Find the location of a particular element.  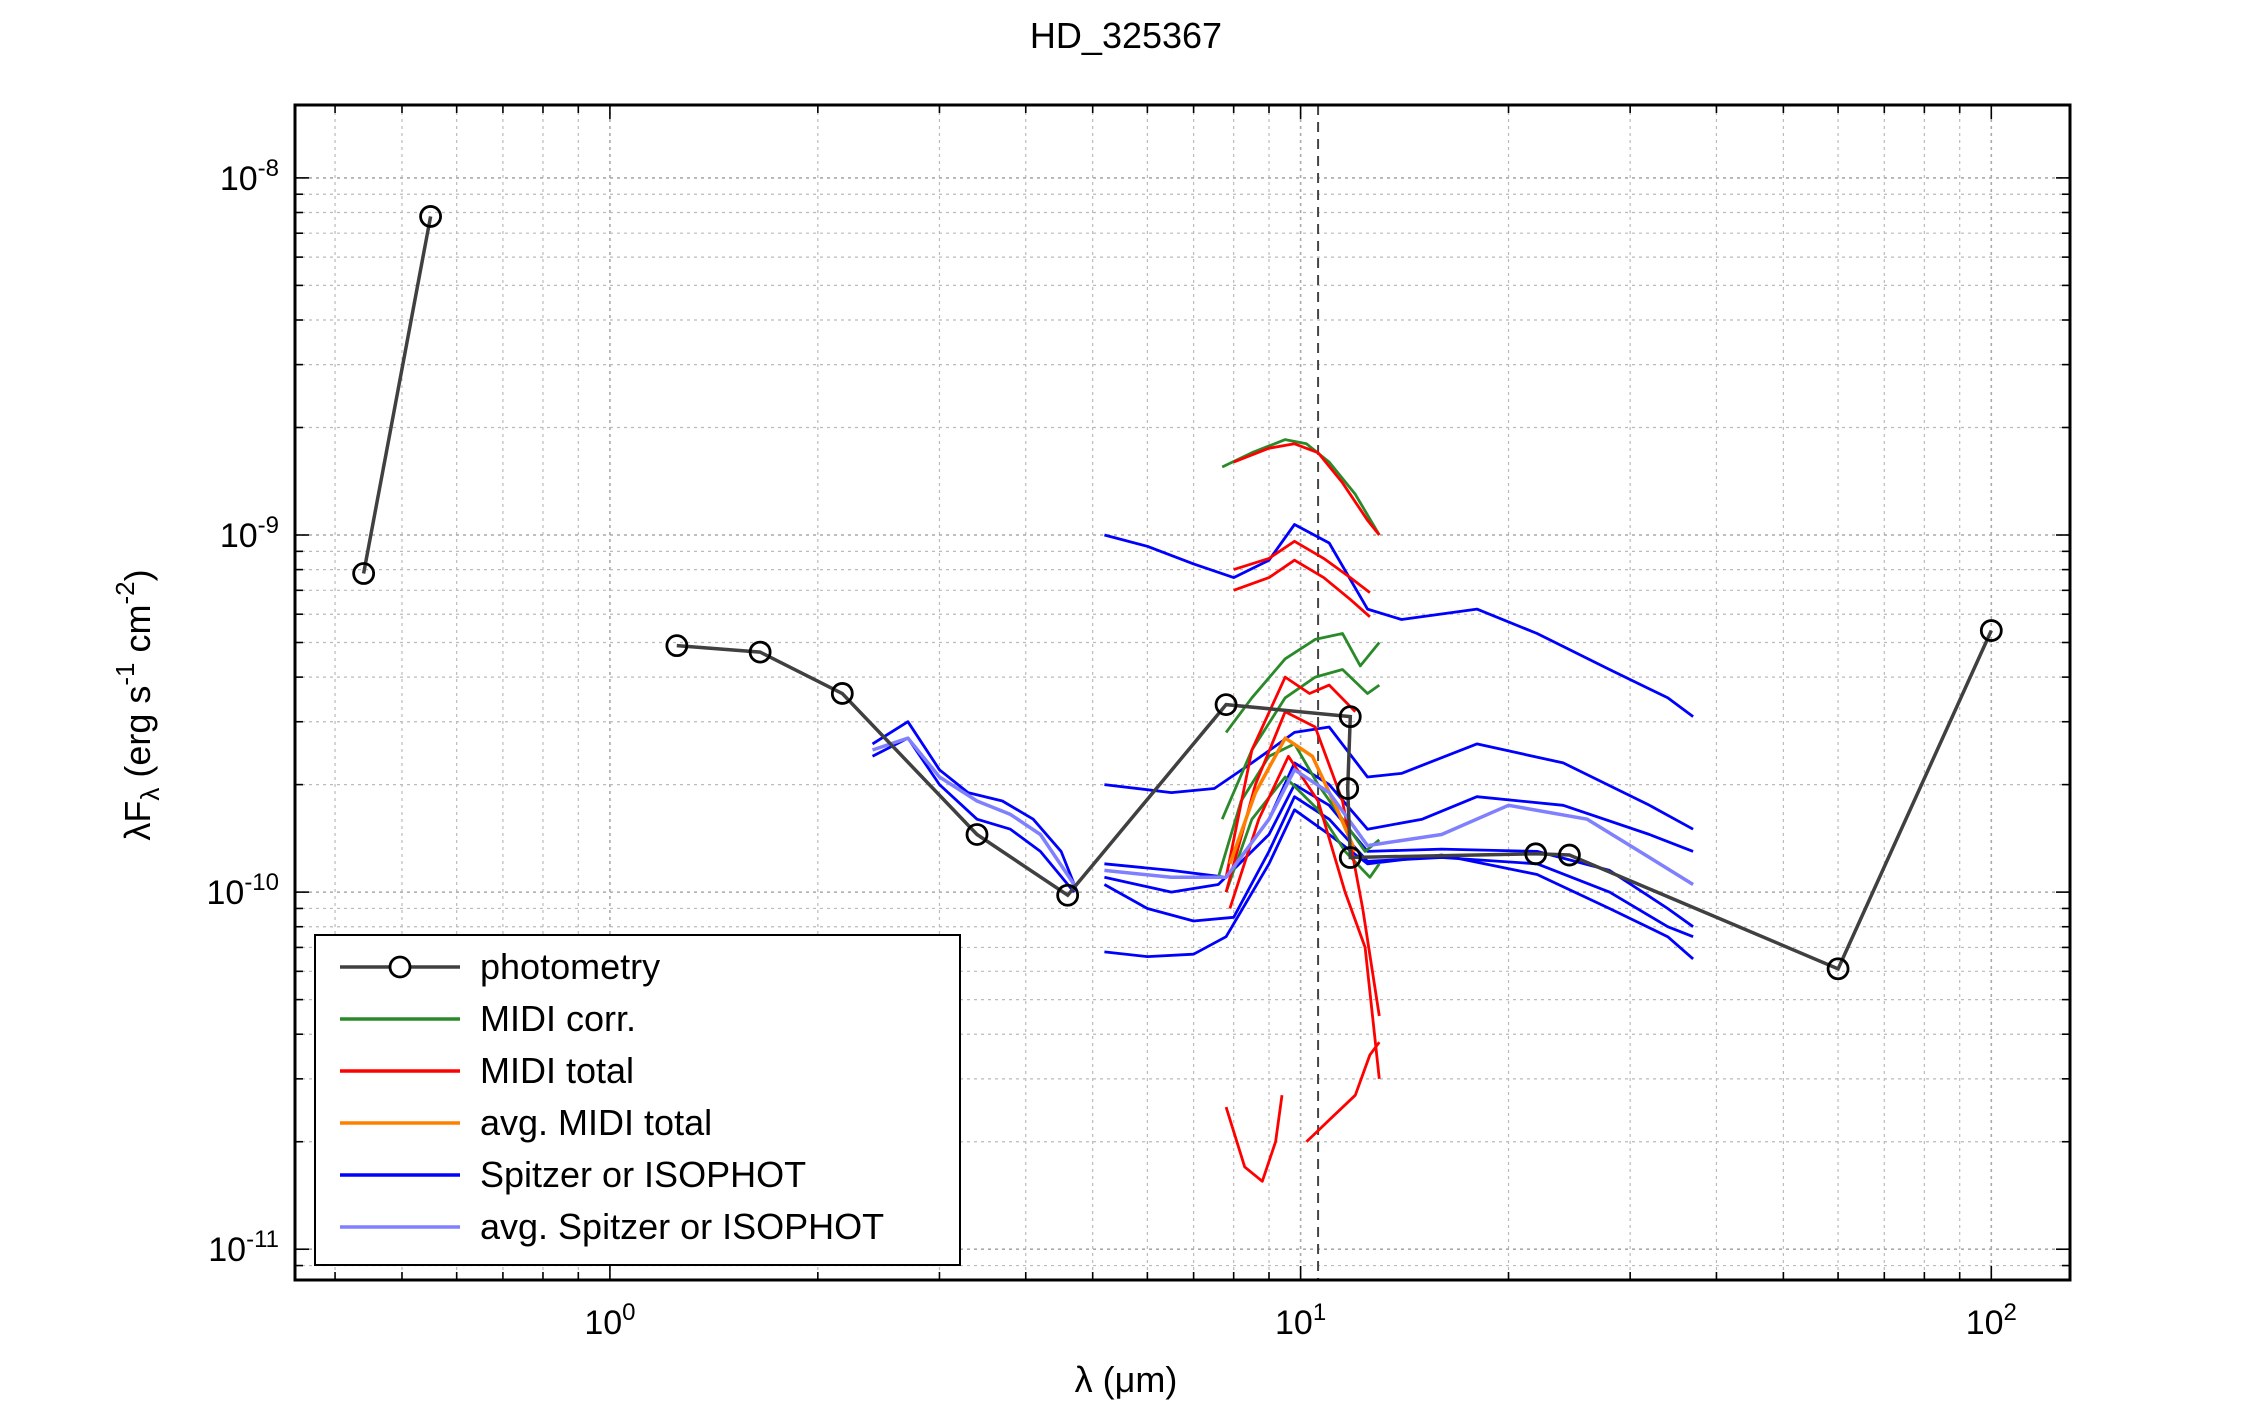

y-axis-label: λFλ (erg s-1 cm-2) is located at coordinates (137, 704).